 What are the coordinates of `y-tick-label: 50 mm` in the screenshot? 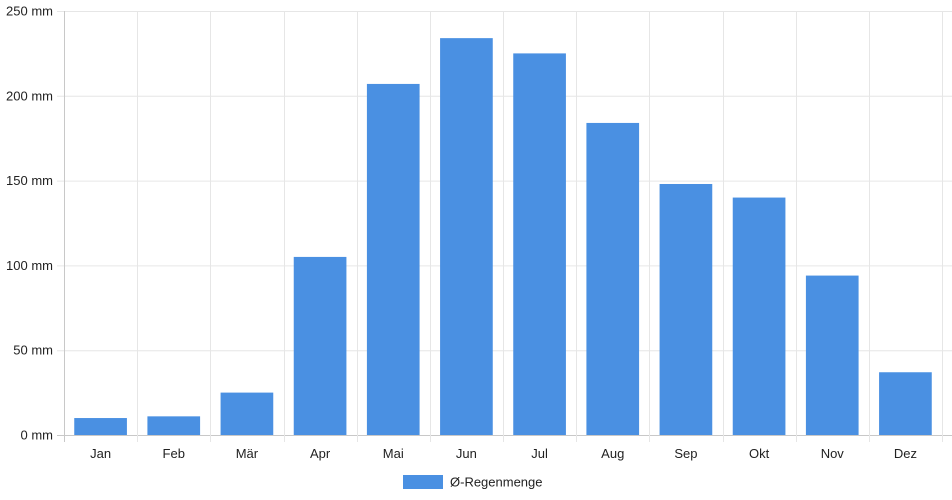 It's located at (33, 350).